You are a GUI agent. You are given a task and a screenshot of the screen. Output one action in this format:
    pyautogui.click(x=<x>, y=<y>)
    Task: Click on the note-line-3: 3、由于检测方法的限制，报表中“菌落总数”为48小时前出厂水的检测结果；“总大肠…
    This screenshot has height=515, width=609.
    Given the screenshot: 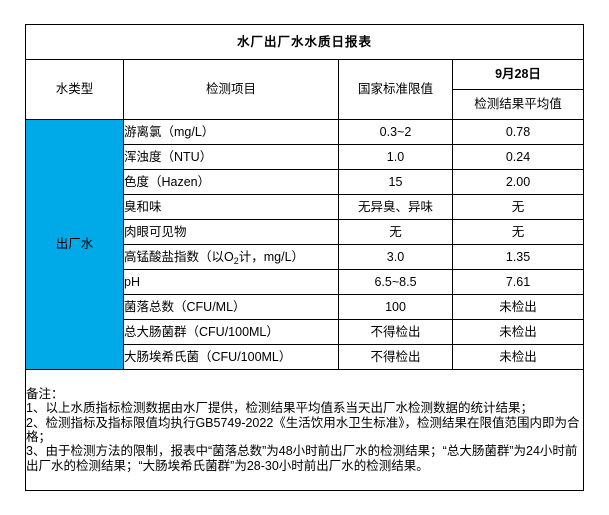 What is the action you would take?
    pyautogui.click(x=302, y=458)
    